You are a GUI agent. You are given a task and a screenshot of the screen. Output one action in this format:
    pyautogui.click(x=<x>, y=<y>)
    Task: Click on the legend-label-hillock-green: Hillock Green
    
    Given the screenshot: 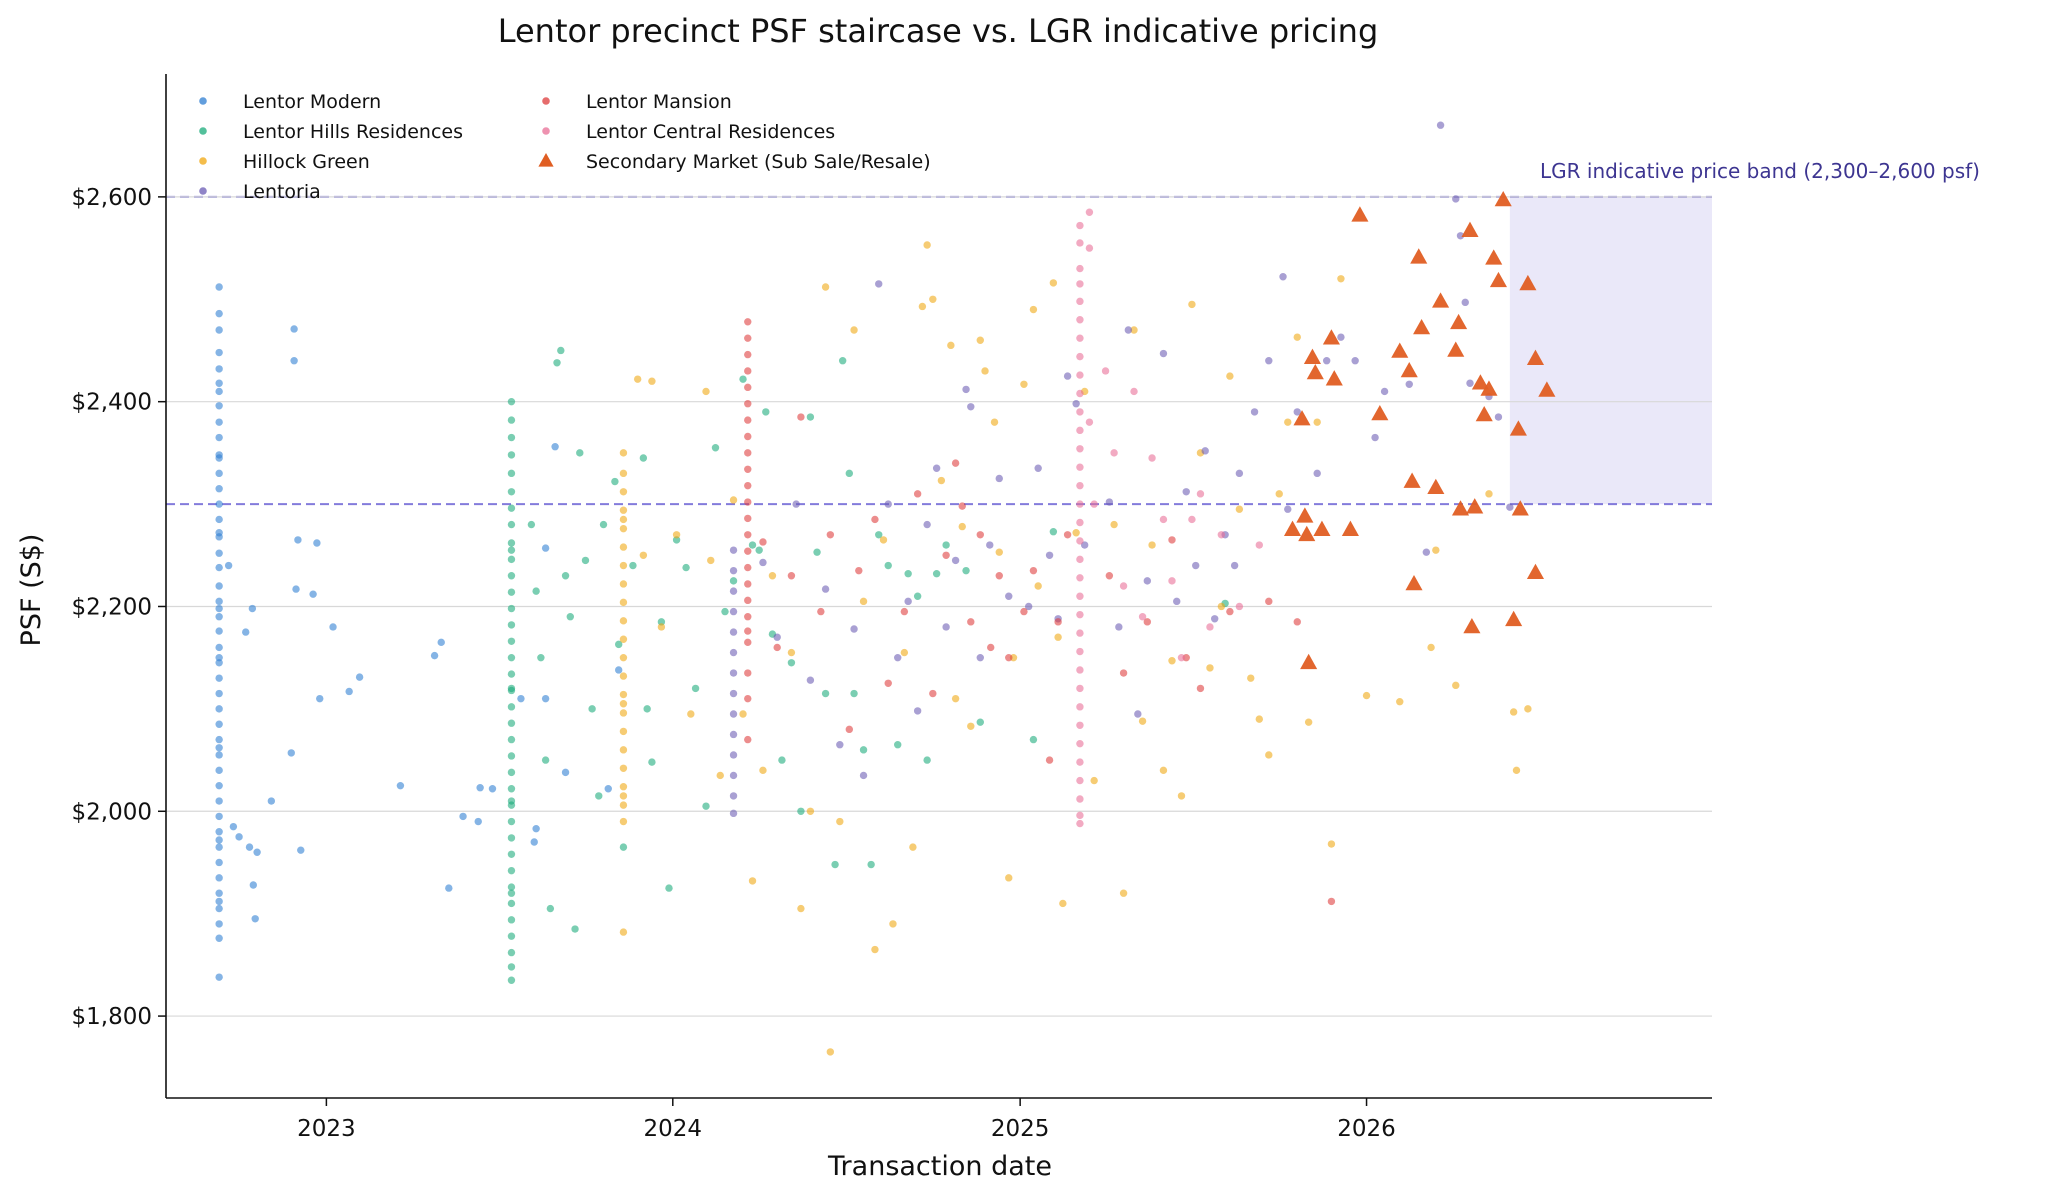 What is the action you would take?
    pyautogui.click(x=306, y=162)
    